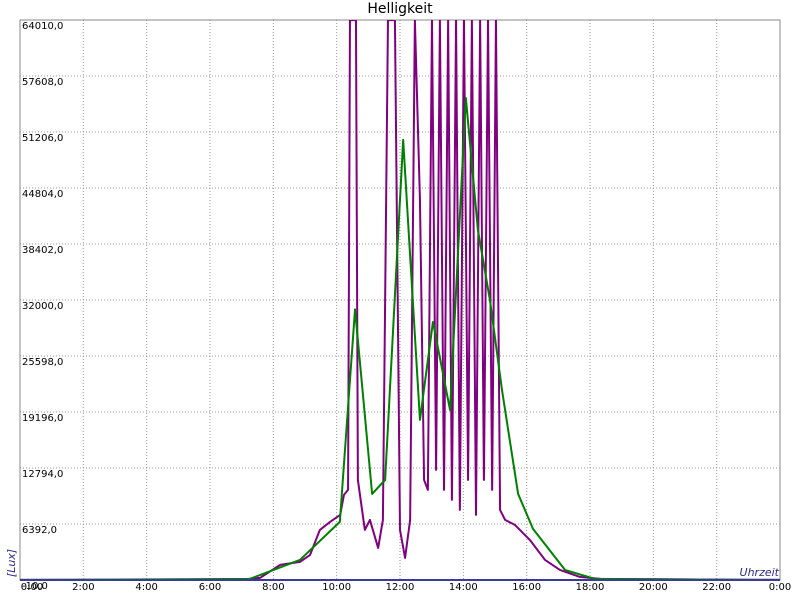 The image size is (800, 600). Describe the element at coordinates (400, 587) in the screenshot. I see `x-tick-label: 12:00` at that location.